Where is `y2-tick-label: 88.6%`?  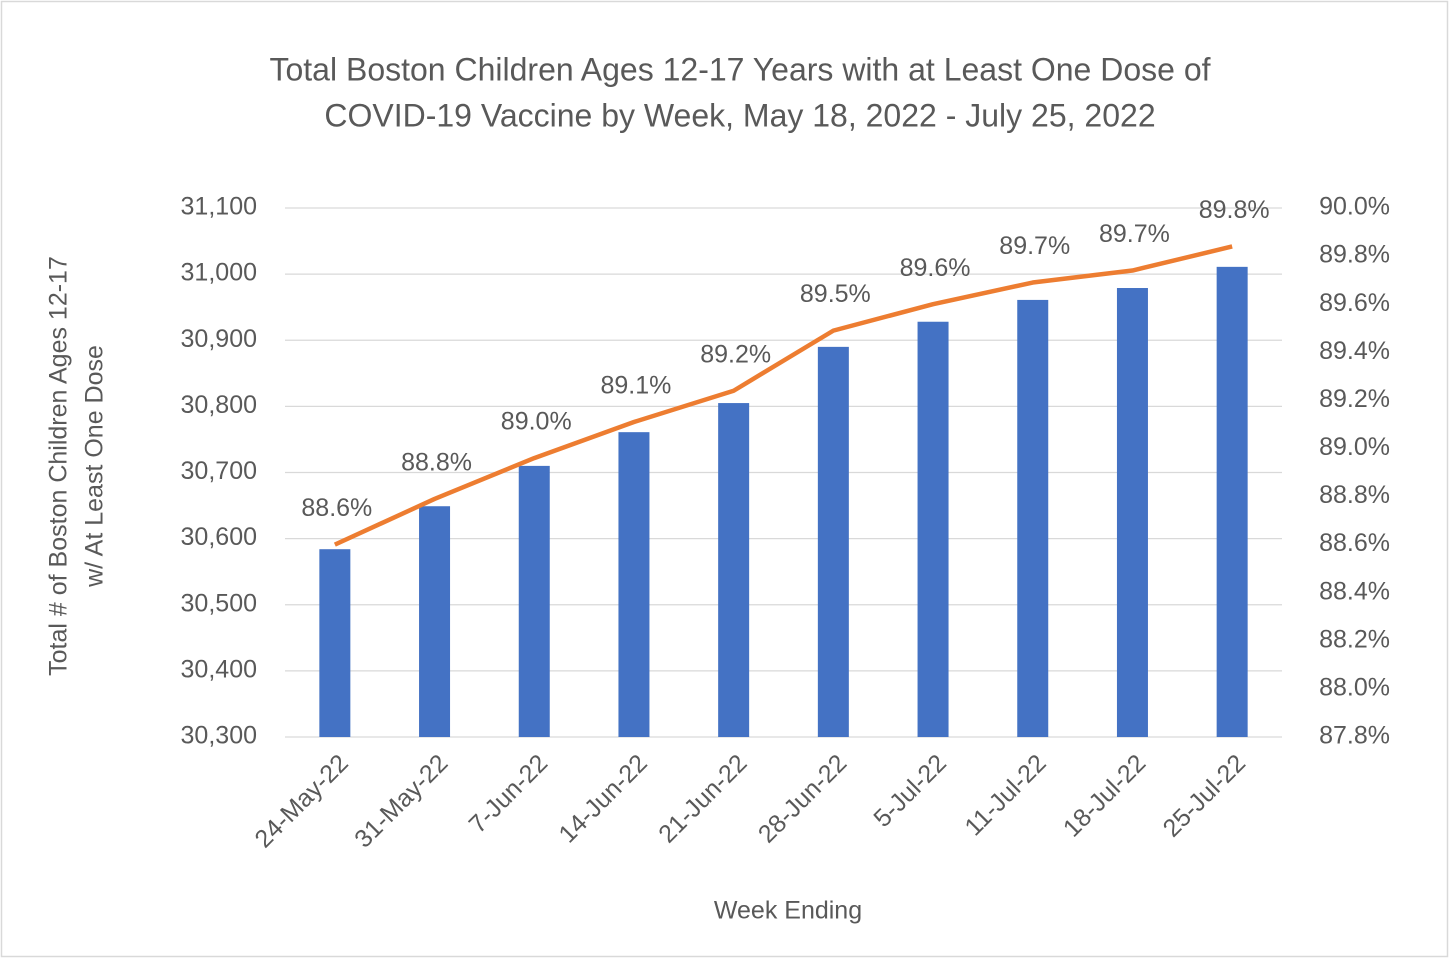
y2-tick-label: 88.6% is located at coordinates (1354, 543).